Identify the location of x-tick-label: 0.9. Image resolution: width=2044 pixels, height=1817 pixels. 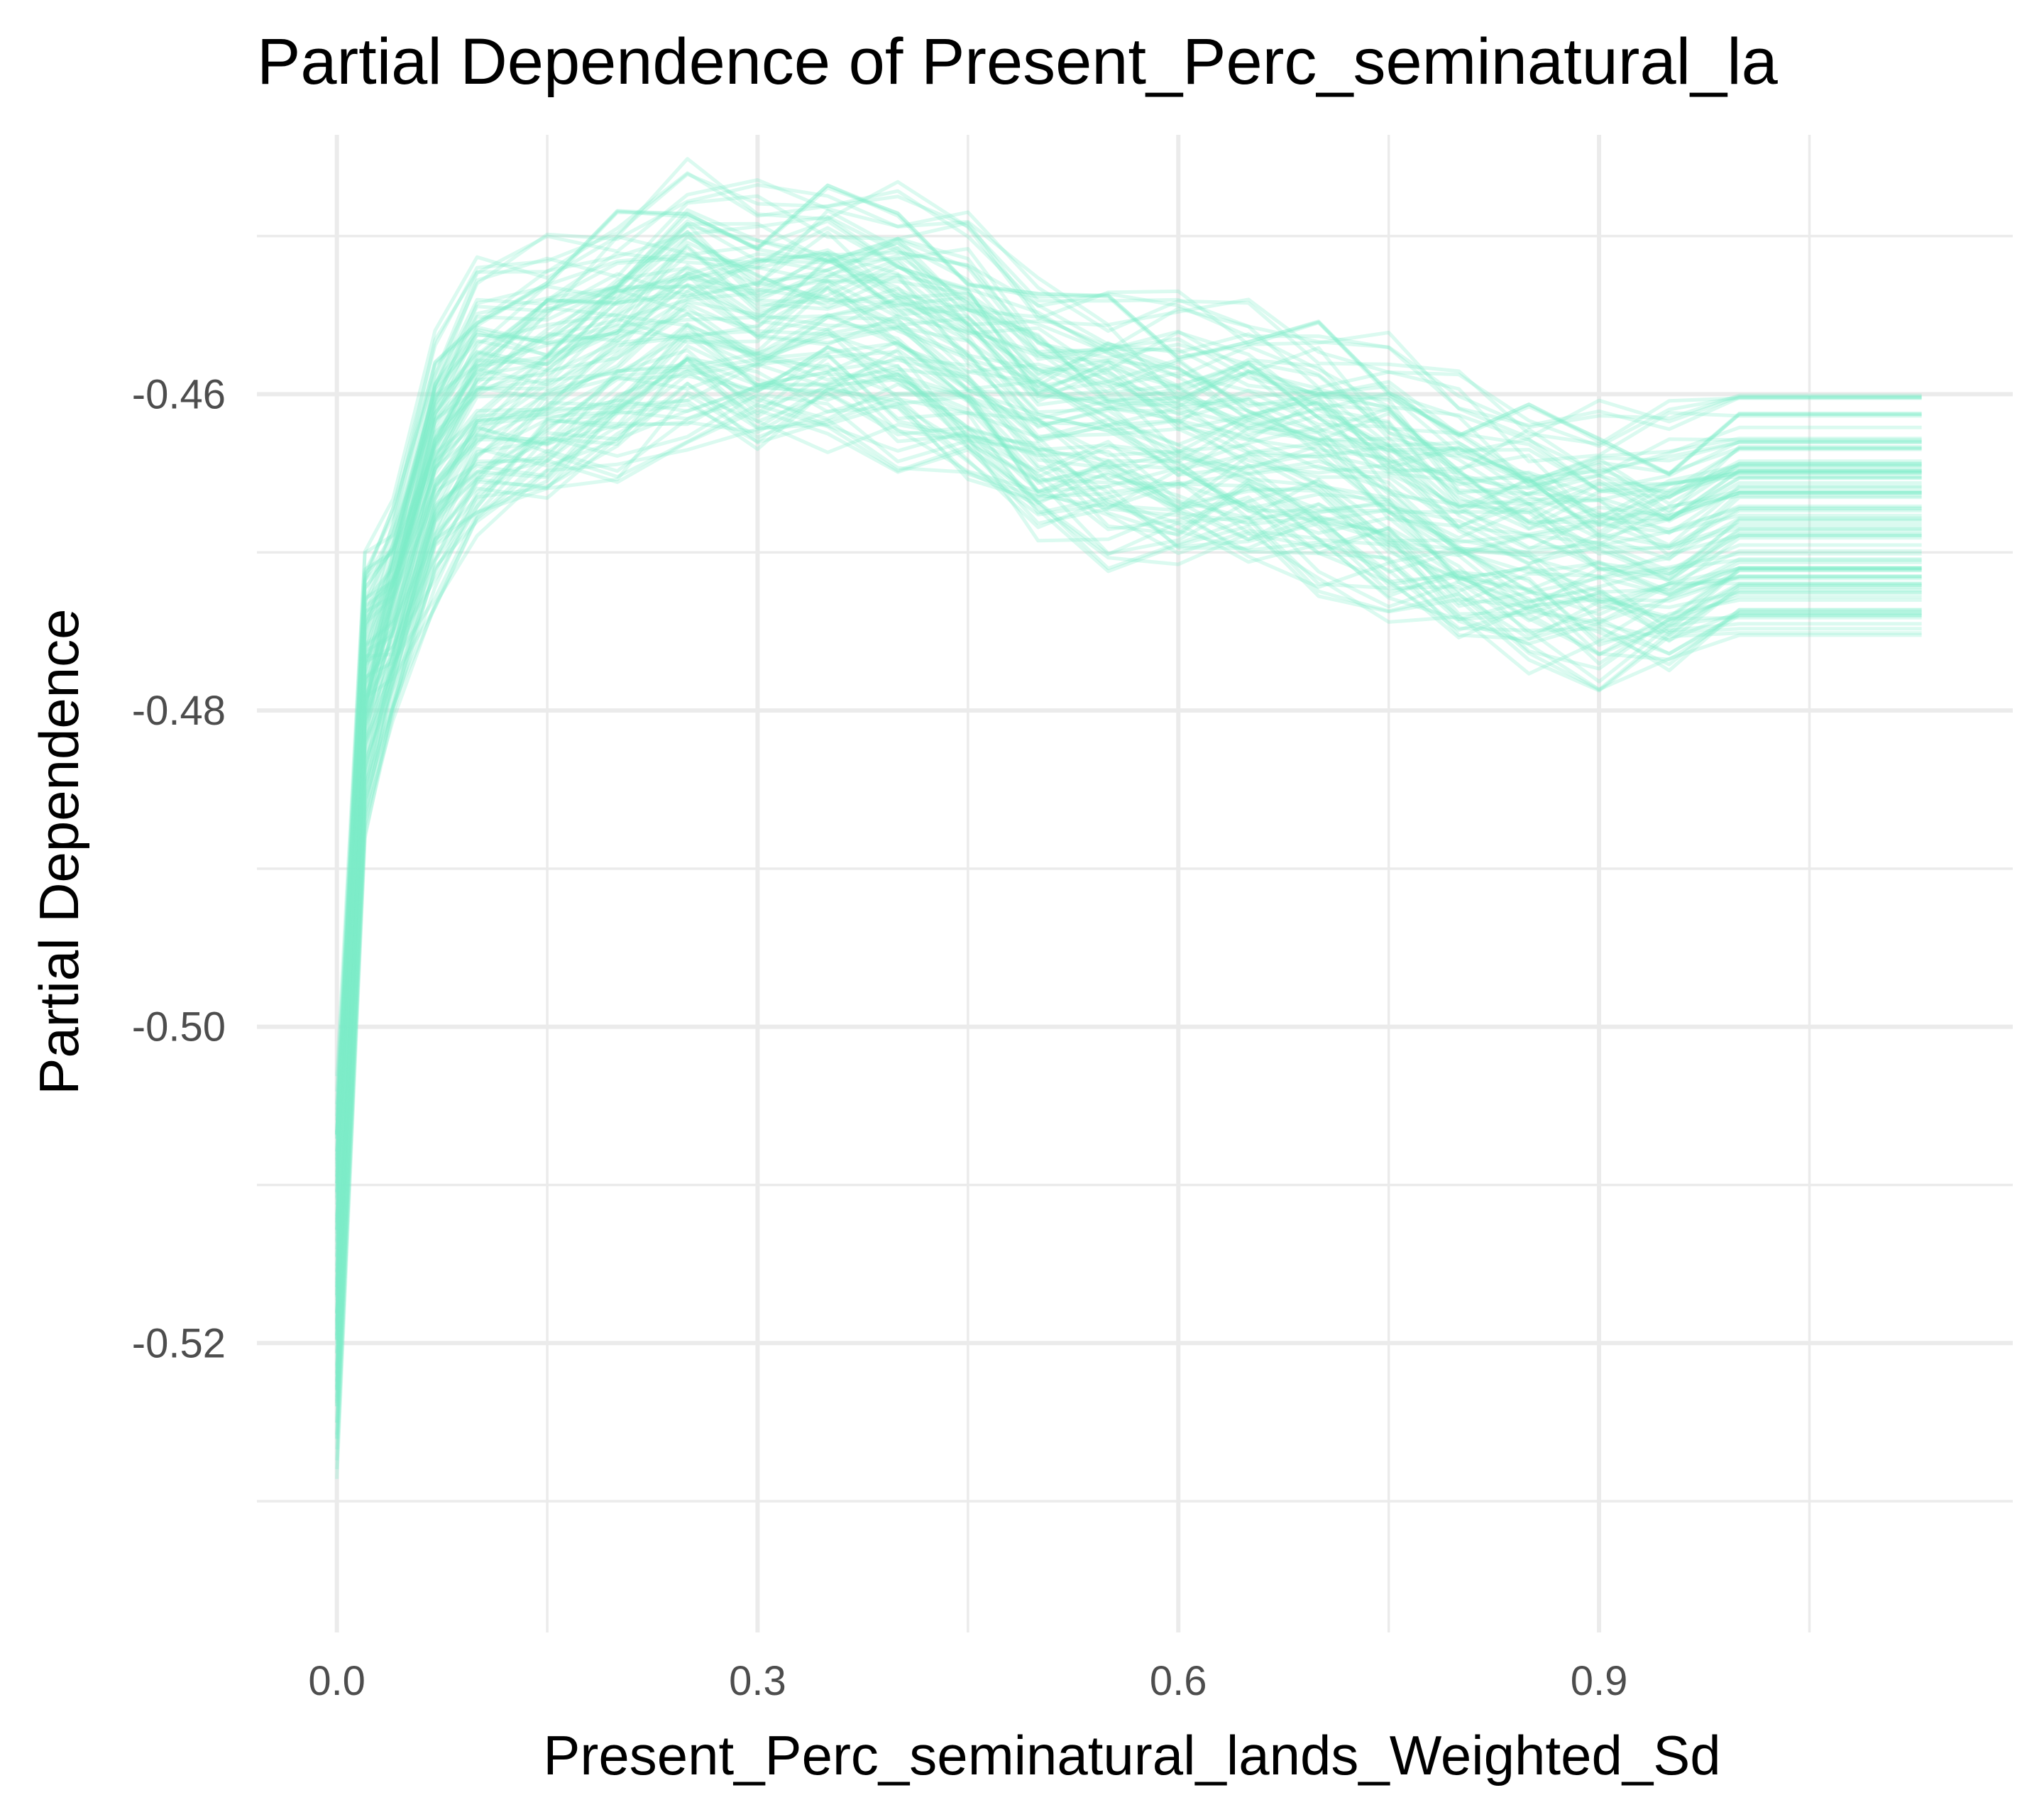
(1599, 1681).